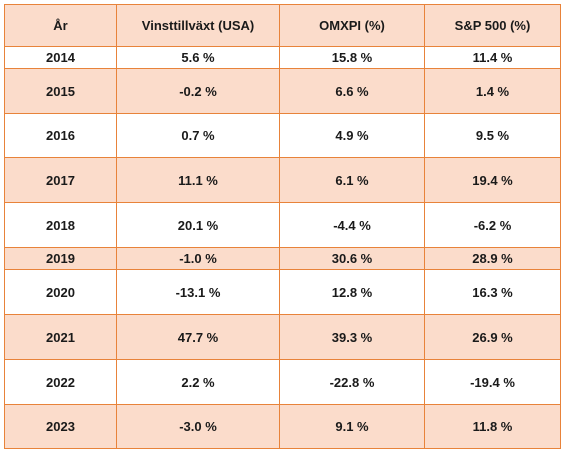 This screenshot has width=569, height=453. I want to click on year-cell: 2023, so click(60, 426).